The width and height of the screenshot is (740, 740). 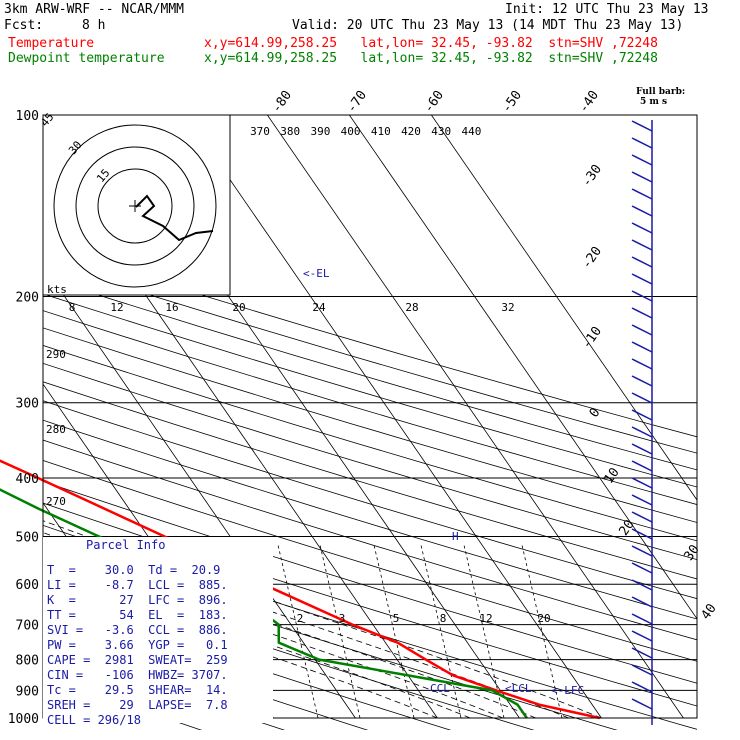 What do you see at coordinates (51, 43) in the screenshot?
I see `temperature-legend: Temperature` at bounding box center [51, 43].